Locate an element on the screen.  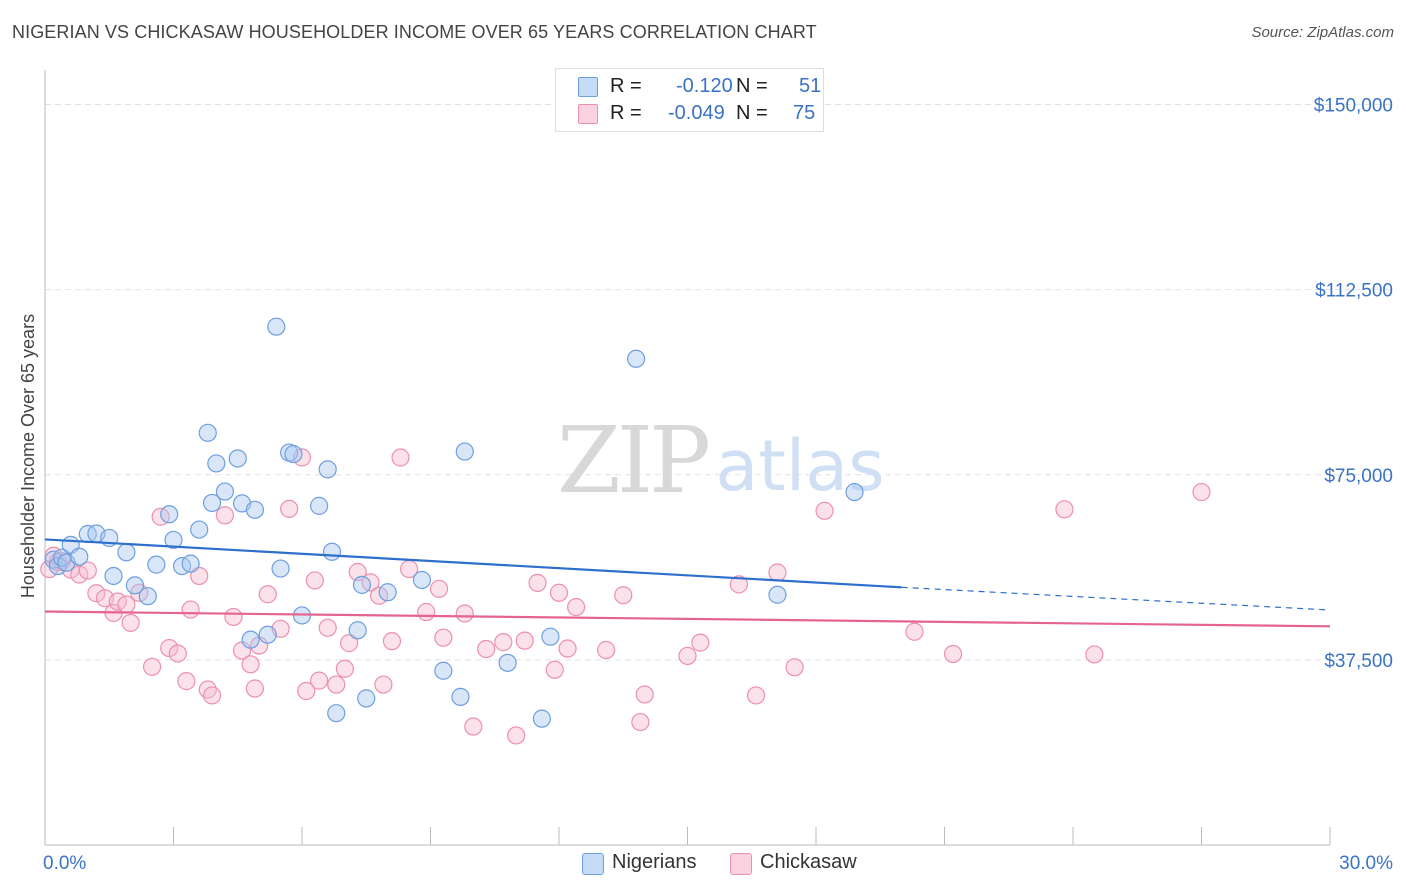
x-tick-label-min: 0.0% is located at coordinates (64, 863).